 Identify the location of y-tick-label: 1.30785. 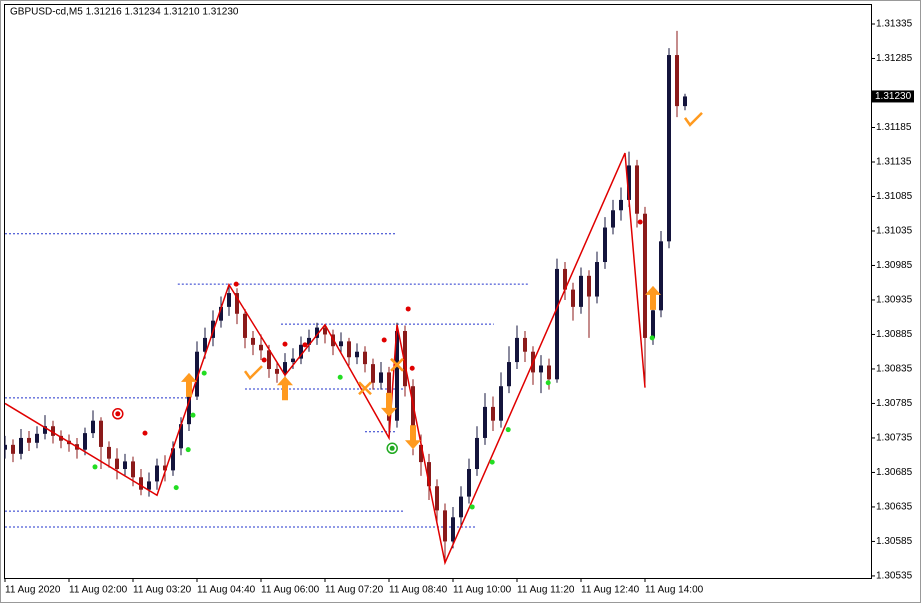
(894, 403).